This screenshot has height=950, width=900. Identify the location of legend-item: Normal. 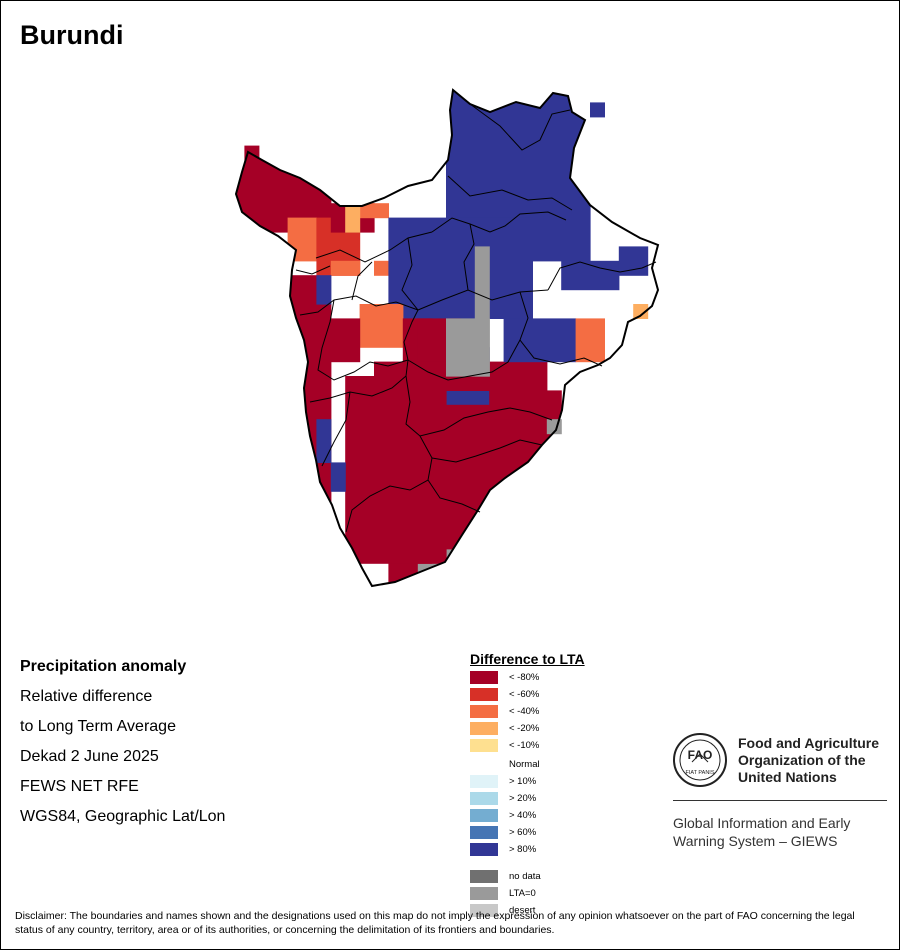
(530, 764).